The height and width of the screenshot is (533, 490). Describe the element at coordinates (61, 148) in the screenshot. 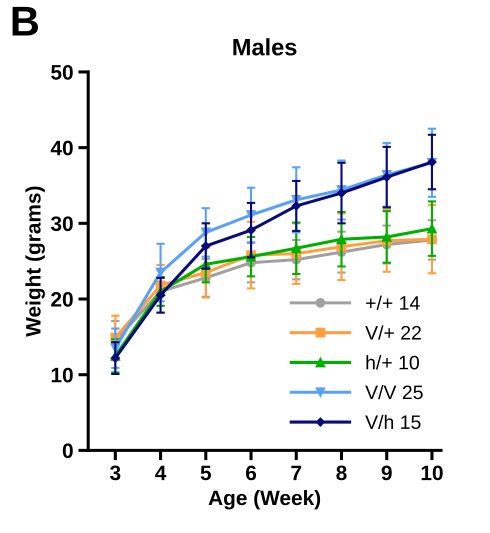

I see `y-tick-label: 40` at that location.